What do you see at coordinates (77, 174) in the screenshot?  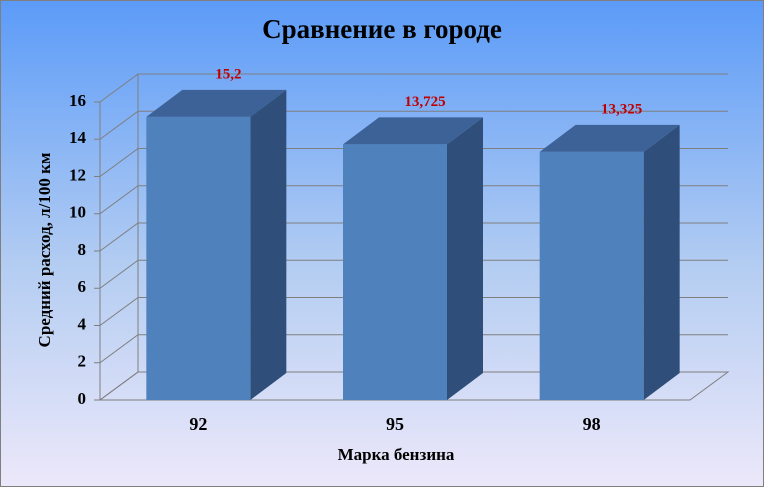 I see `y-tick-label: 12` at bounding box center [77, 174].